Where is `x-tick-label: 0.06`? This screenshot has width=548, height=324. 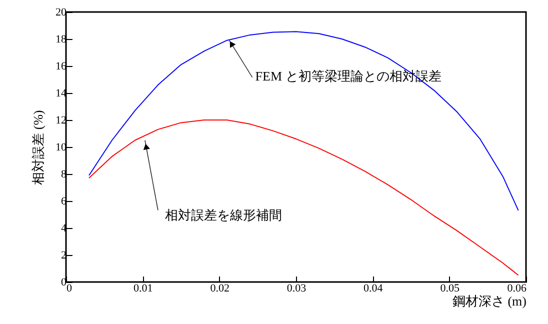
x-tick-label: 0.06 is located at coordinates (517, 288).